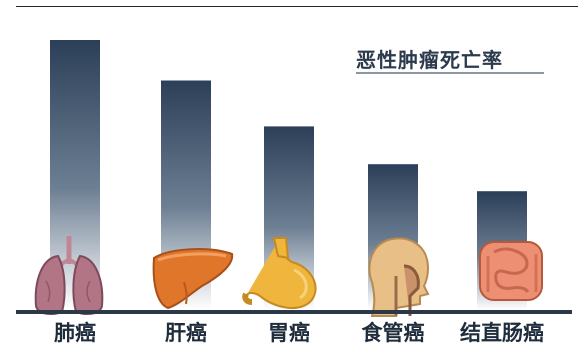 This screenshot has width=579, height=349. I want to click on category-labels: 肺癌 肝癌 胃癌 食管癌 结直肠癌, so click(299, 333).